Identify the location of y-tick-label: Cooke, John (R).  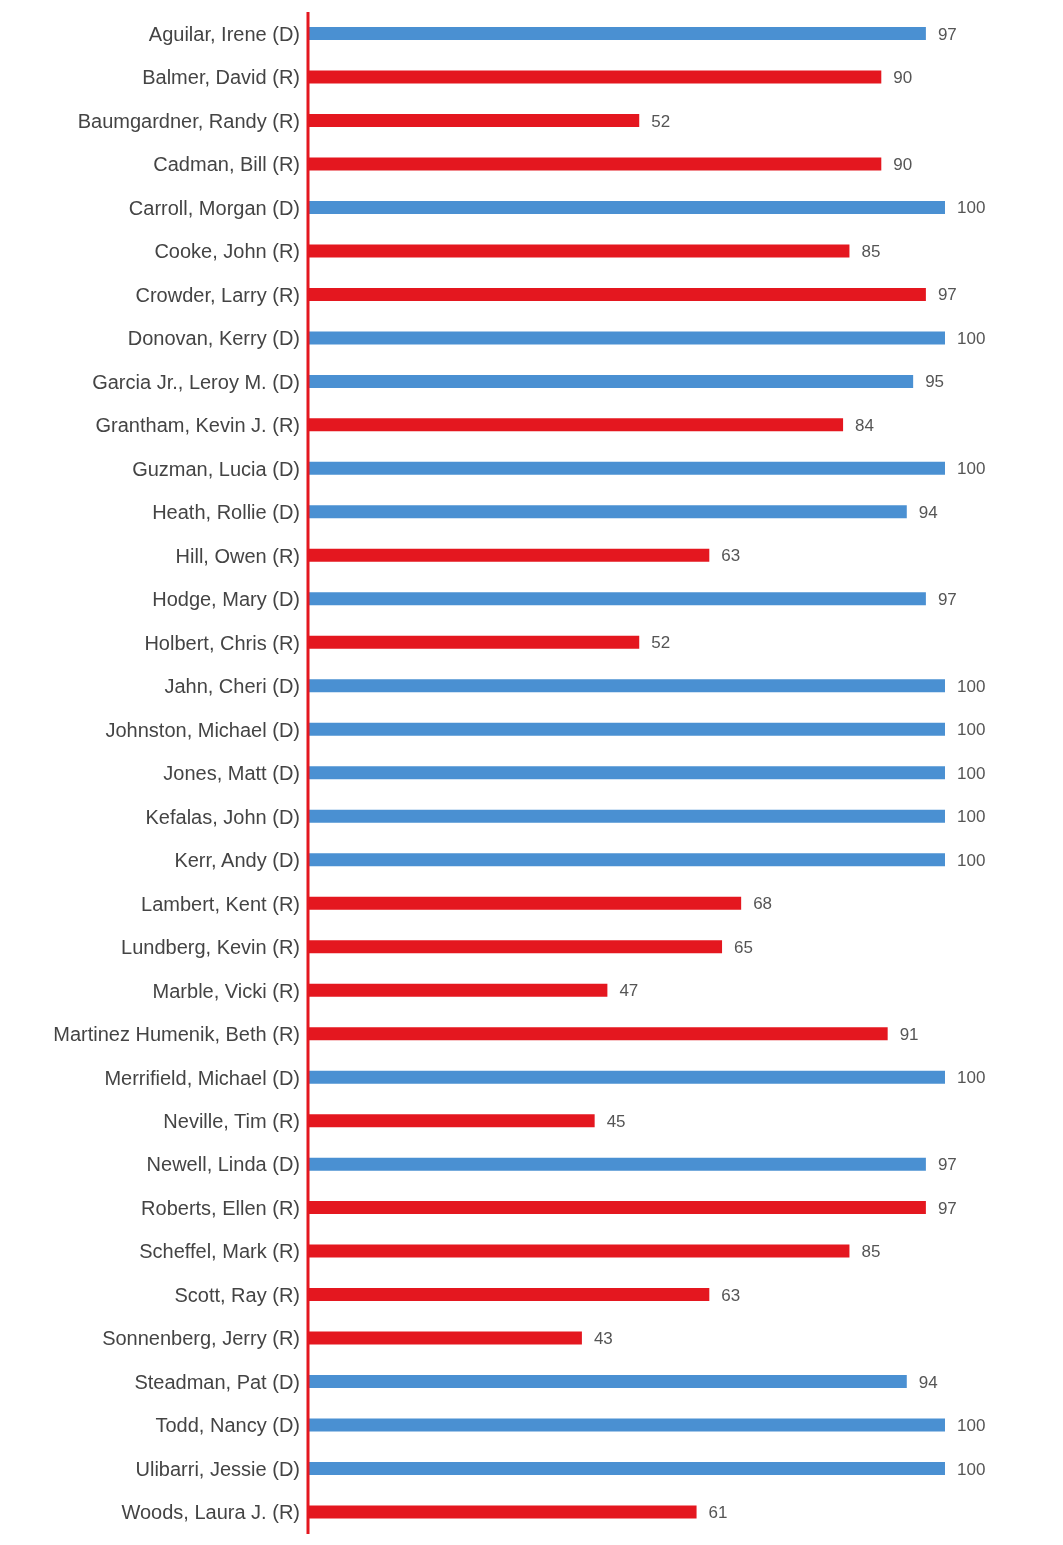
(227, 251).